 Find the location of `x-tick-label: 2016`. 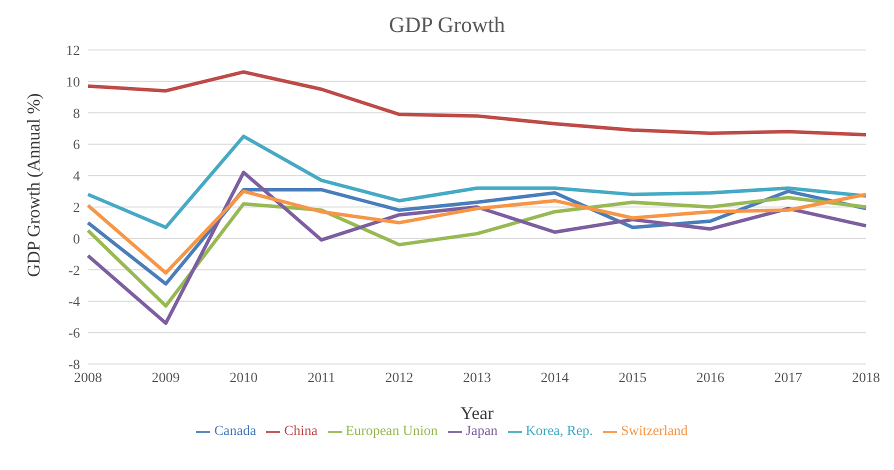

x-tick-label: 2016 is located at coordinates (710, 378).